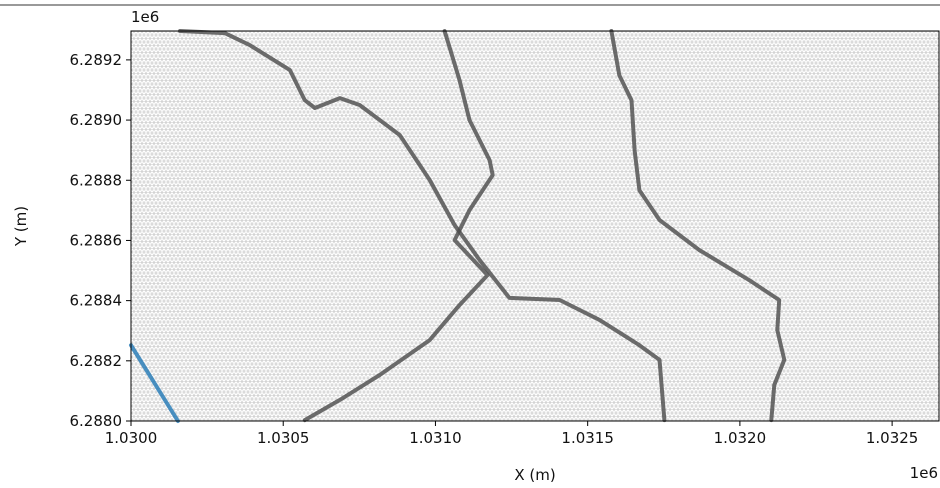 The height and width of the screenshot is (488, 940). Describe the element at coordinates (96, 180) in the screenshot. I see `y-tick-label: 6.2888` at that location.